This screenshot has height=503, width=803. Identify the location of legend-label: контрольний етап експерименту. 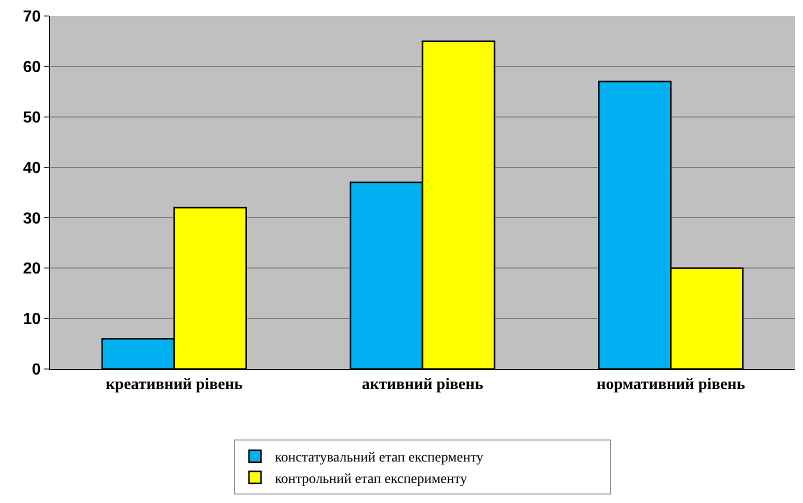
(371, 479).